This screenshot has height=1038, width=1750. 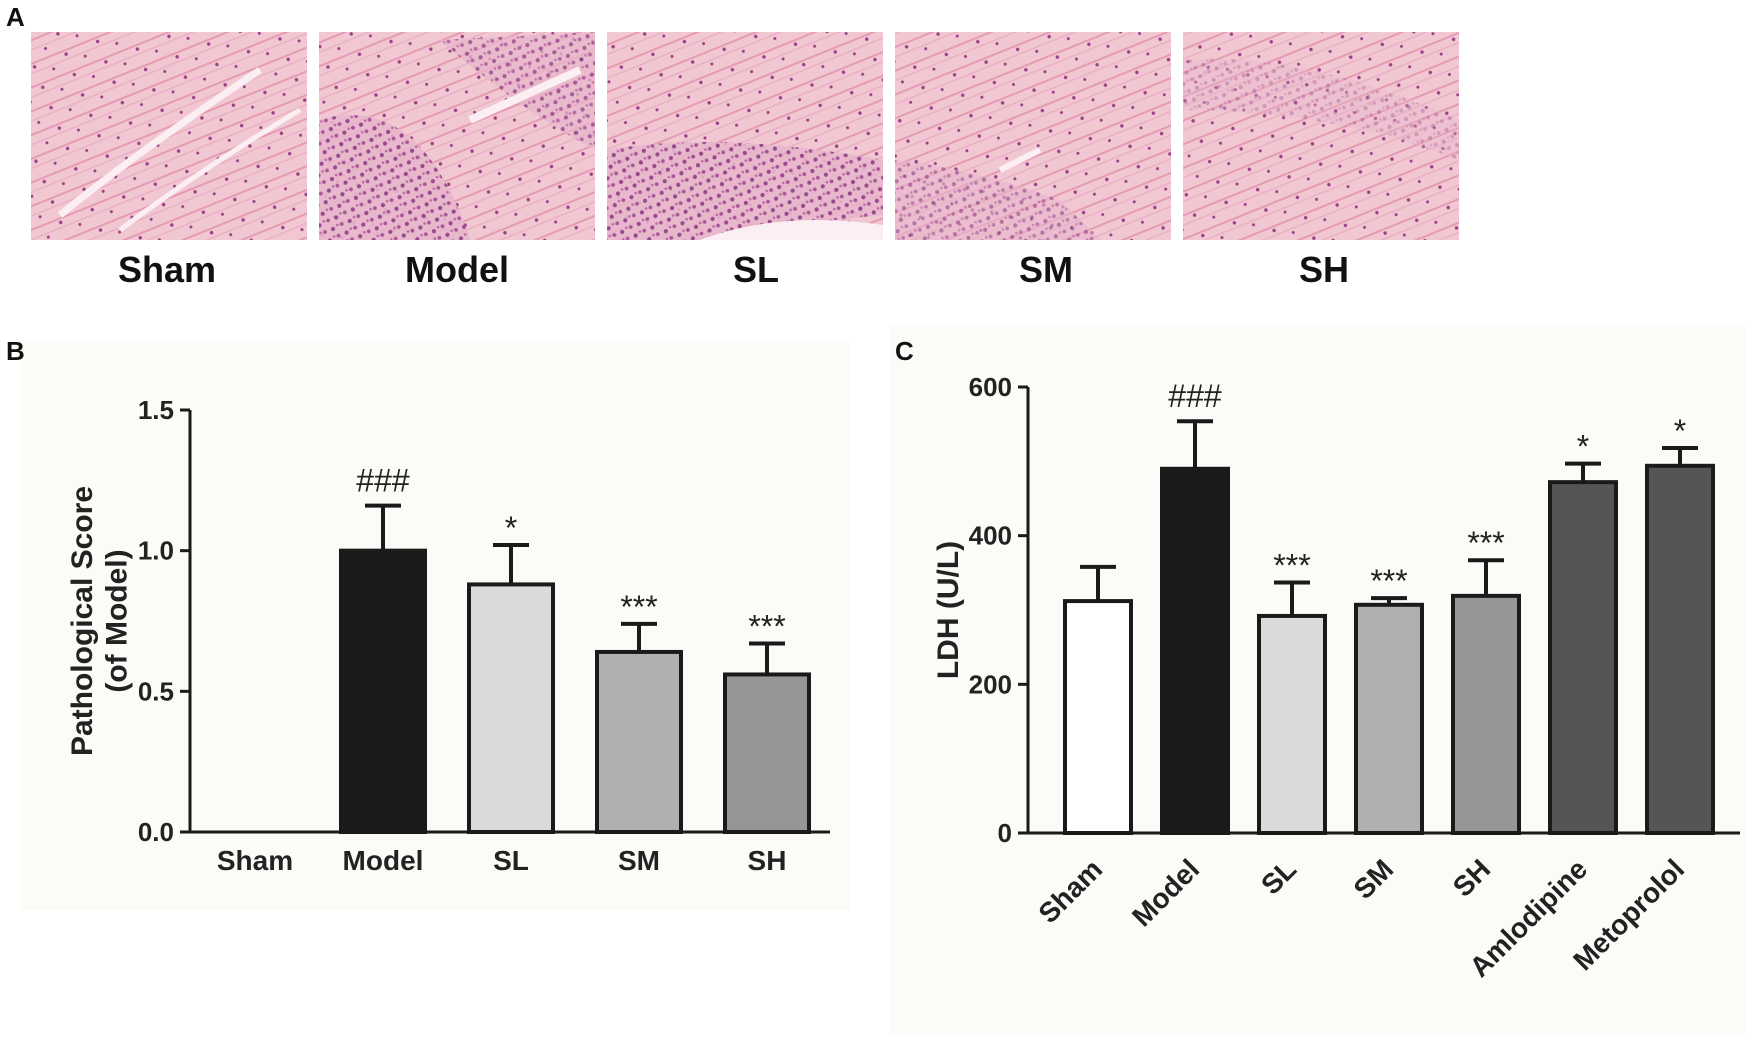 What do you see at coordinates (511, 860) in the screenshot?
I see `chart-b-category-label: SL` at bounding box center [511, 860].